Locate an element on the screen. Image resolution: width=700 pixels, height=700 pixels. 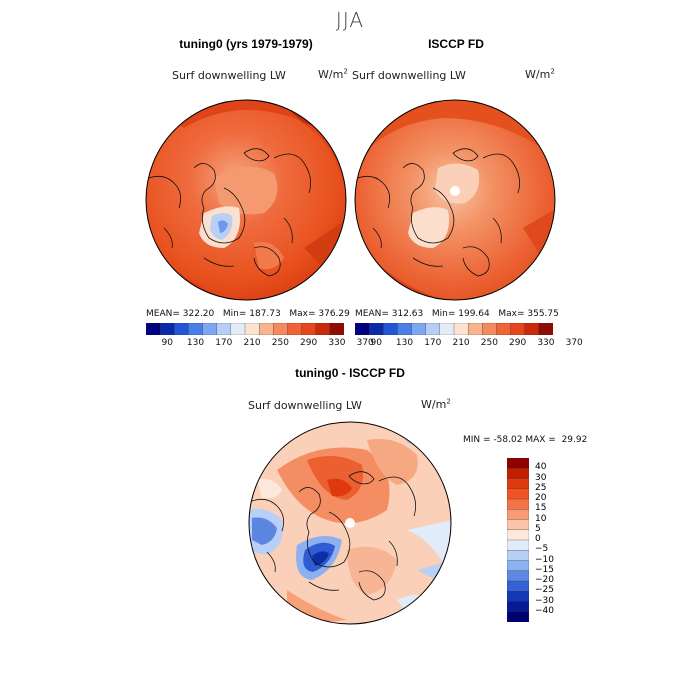
model-variable-label: Surf downwelling LW is located at coordinates (229, 75).